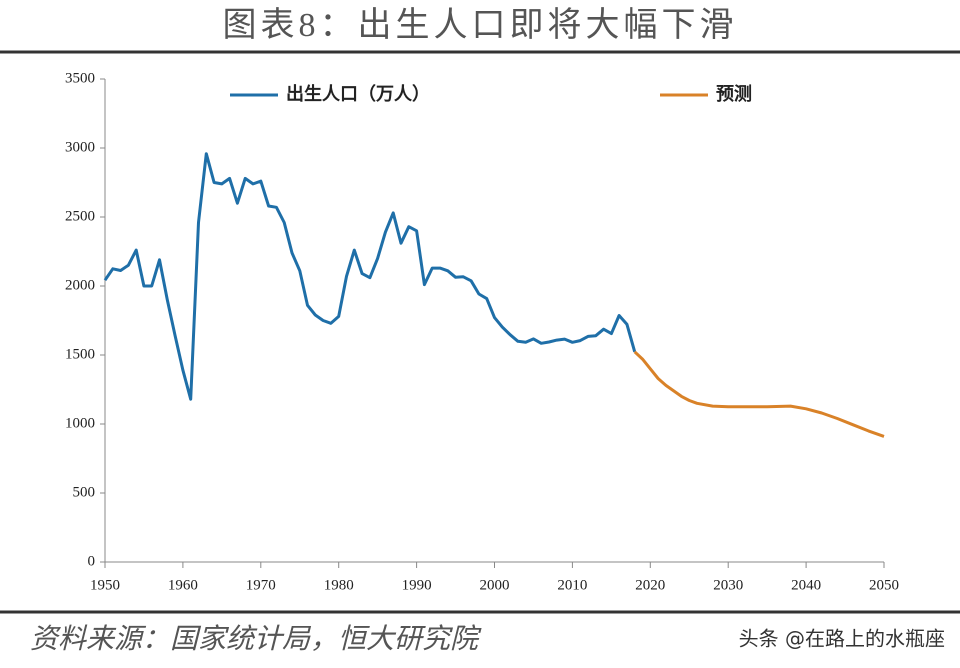 Image resolution: width=960 pixels, height=668 pixels. Describe the element at coordinates (884, 585) in the screenshot. I see `x-tick-label: 2050` at that location.